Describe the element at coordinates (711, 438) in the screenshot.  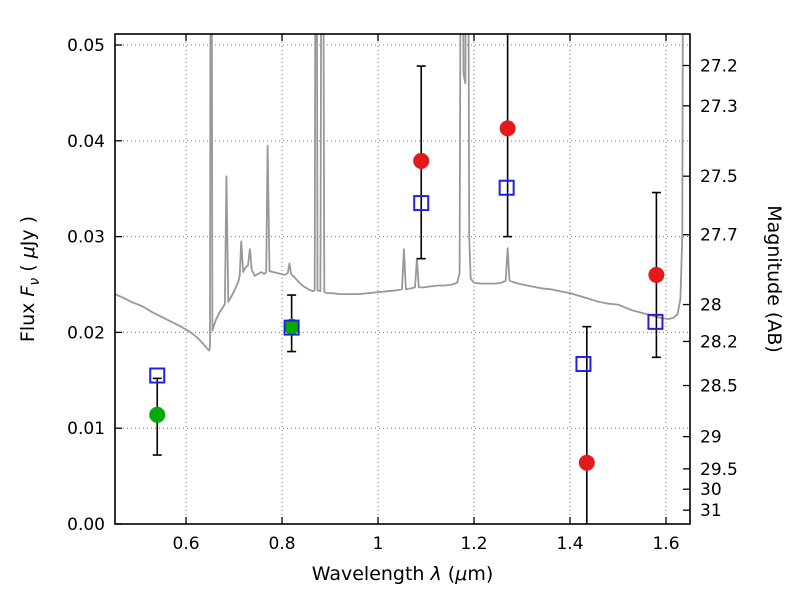
I see `y-tick-label-right: 29` at that location.